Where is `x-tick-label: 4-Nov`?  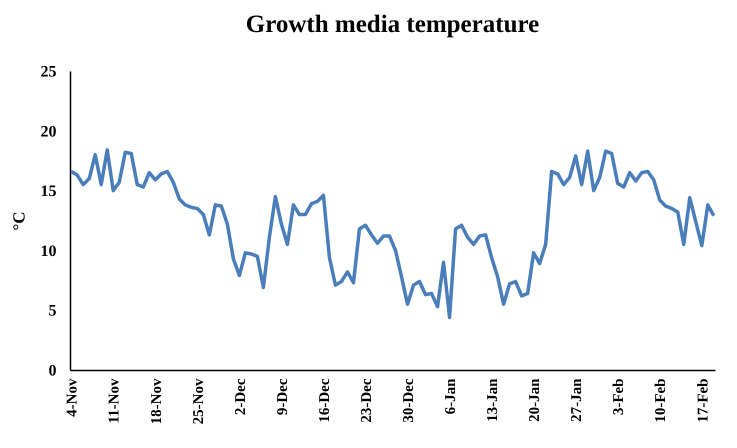
x-tick-label: 4-Nov is located at coordinates (72, 397).